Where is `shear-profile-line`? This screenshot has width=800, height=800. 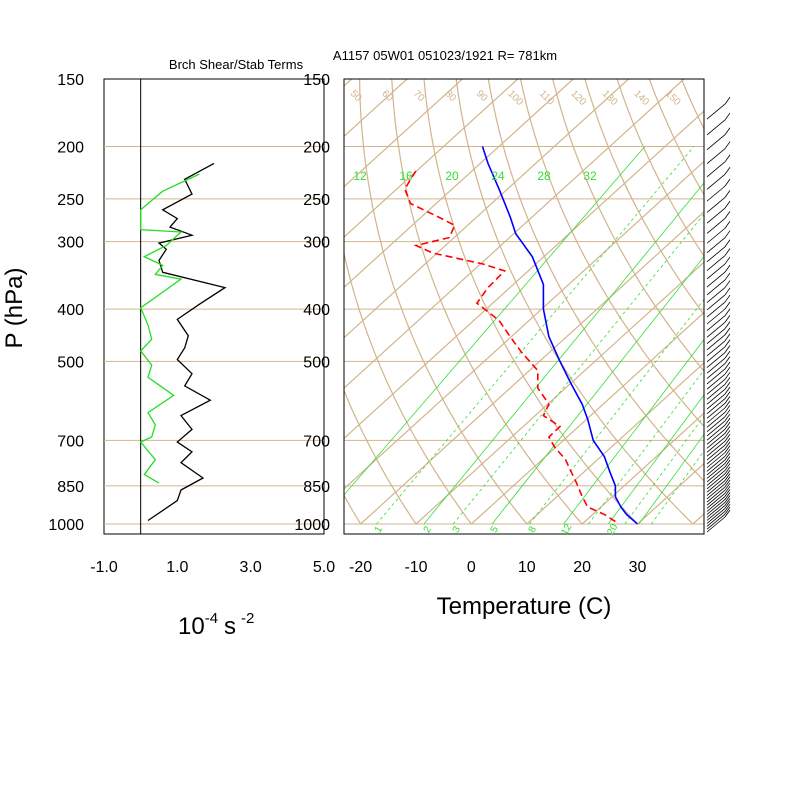 shear-profile-line is located at coordinates (187, 342).